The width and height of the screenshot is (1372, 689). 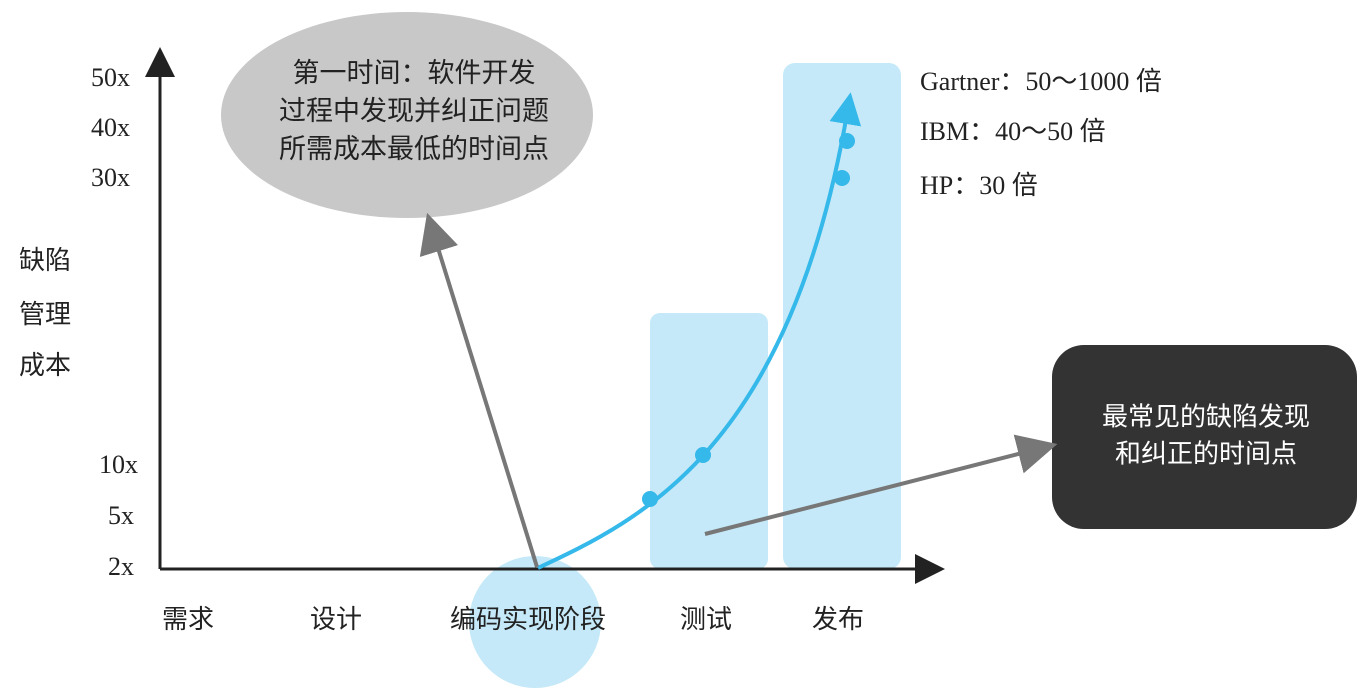 What do you see at coordinates (414, 73) in the screenshot?
I see `callout-text: 第一时间：软件开发` at bounding box center [414, 73].